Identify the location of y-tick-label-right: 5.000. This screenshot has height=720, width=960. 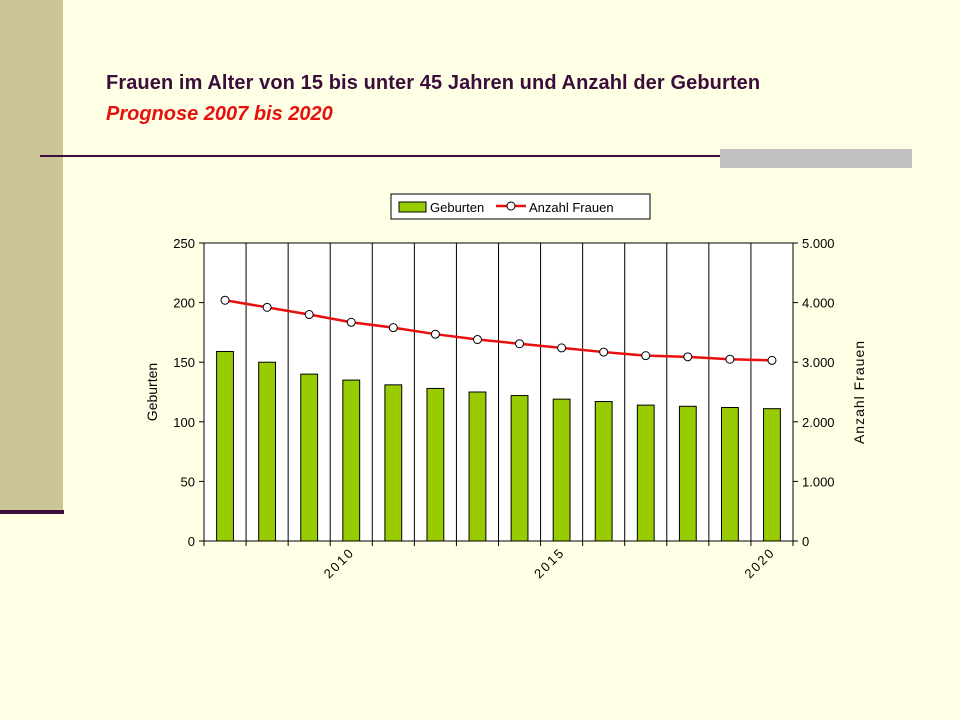
(818, 243).